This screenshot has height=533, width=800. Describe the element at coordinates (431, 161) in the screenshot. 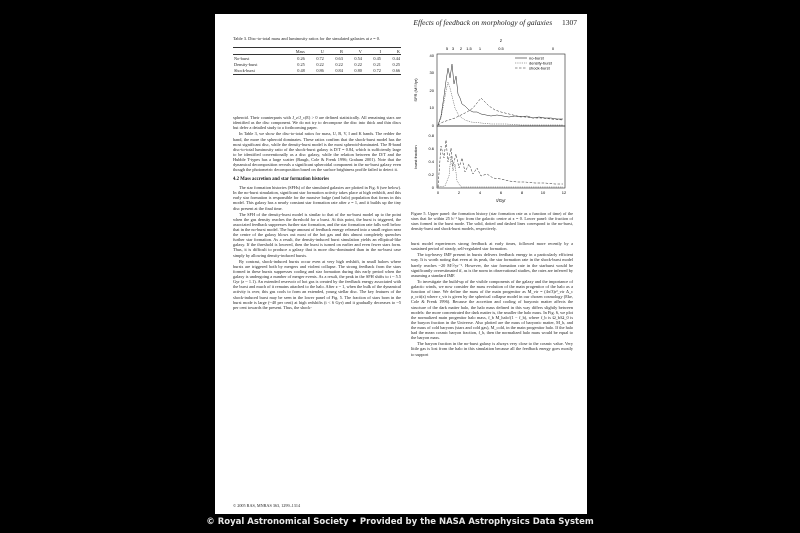

I see `lower-y-tick: 0.4` at that location.